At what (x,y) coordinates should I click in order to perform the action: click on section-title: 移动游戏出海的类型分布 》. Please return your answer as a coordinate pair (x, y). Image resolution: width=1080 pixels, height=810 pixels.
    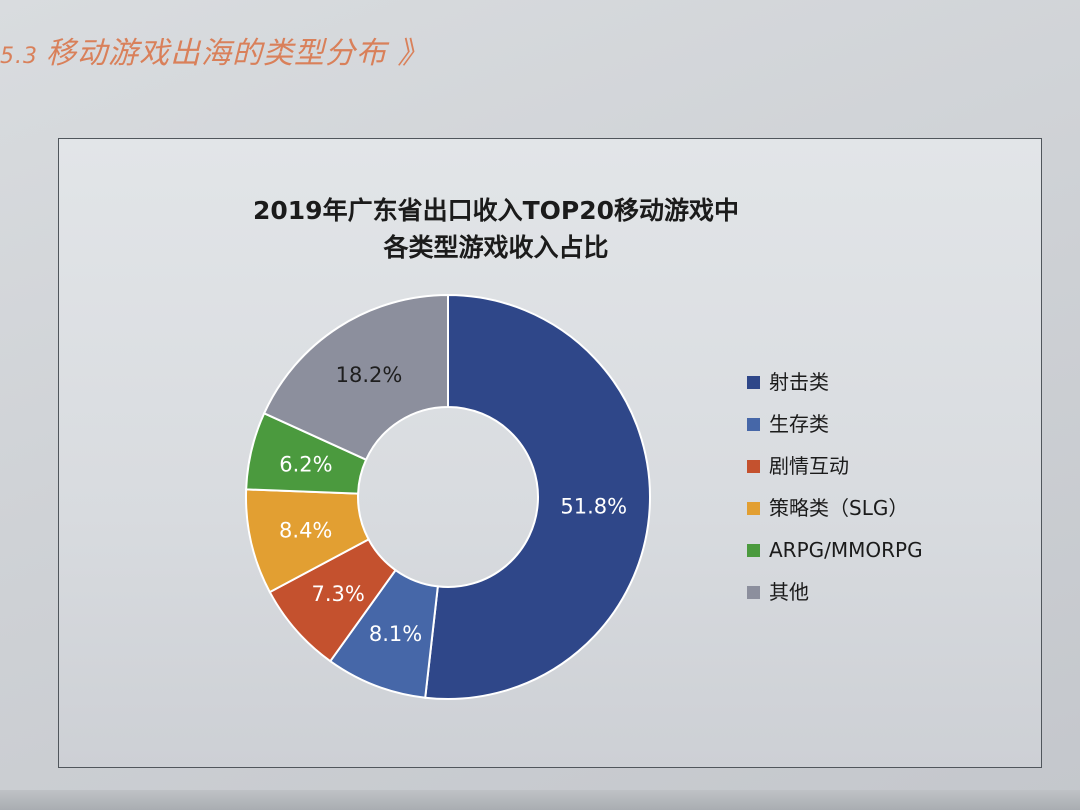
    Looking at the image, I should click on (237, 53).